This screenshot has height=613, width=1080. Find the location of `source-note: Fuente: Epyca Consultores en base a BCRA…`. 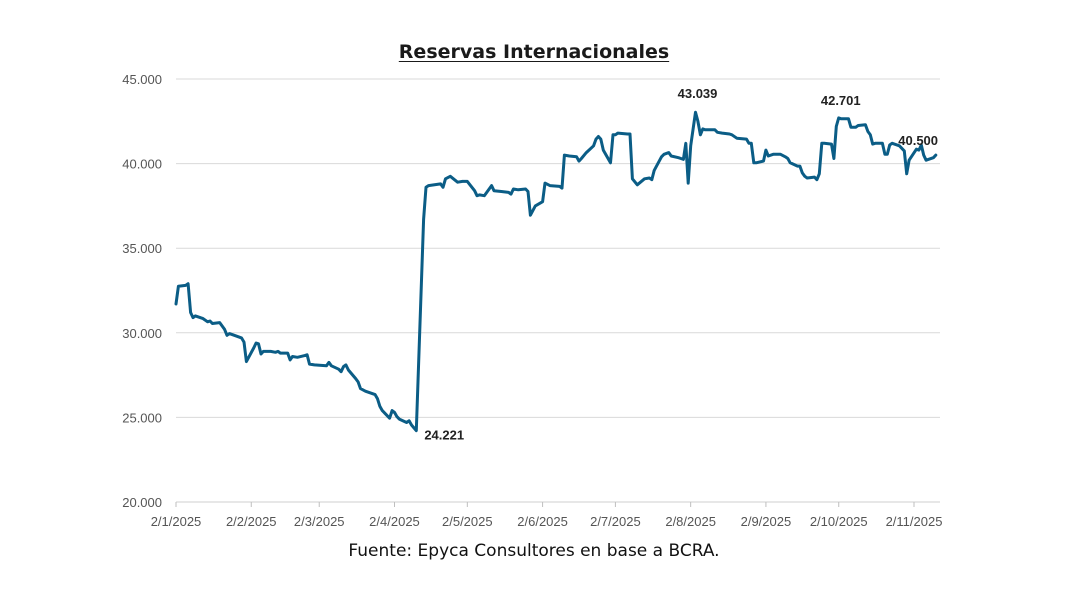

source-note: Fuente: Epyca Consultores en base a BCRA… is located at coordinates (534, 551).